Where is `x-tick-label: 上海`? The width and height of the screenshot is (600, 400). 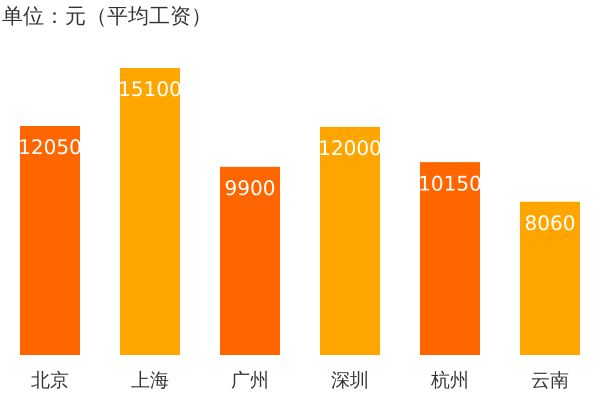 x-tick-label: 上海 is located at coordinates (150, 380).